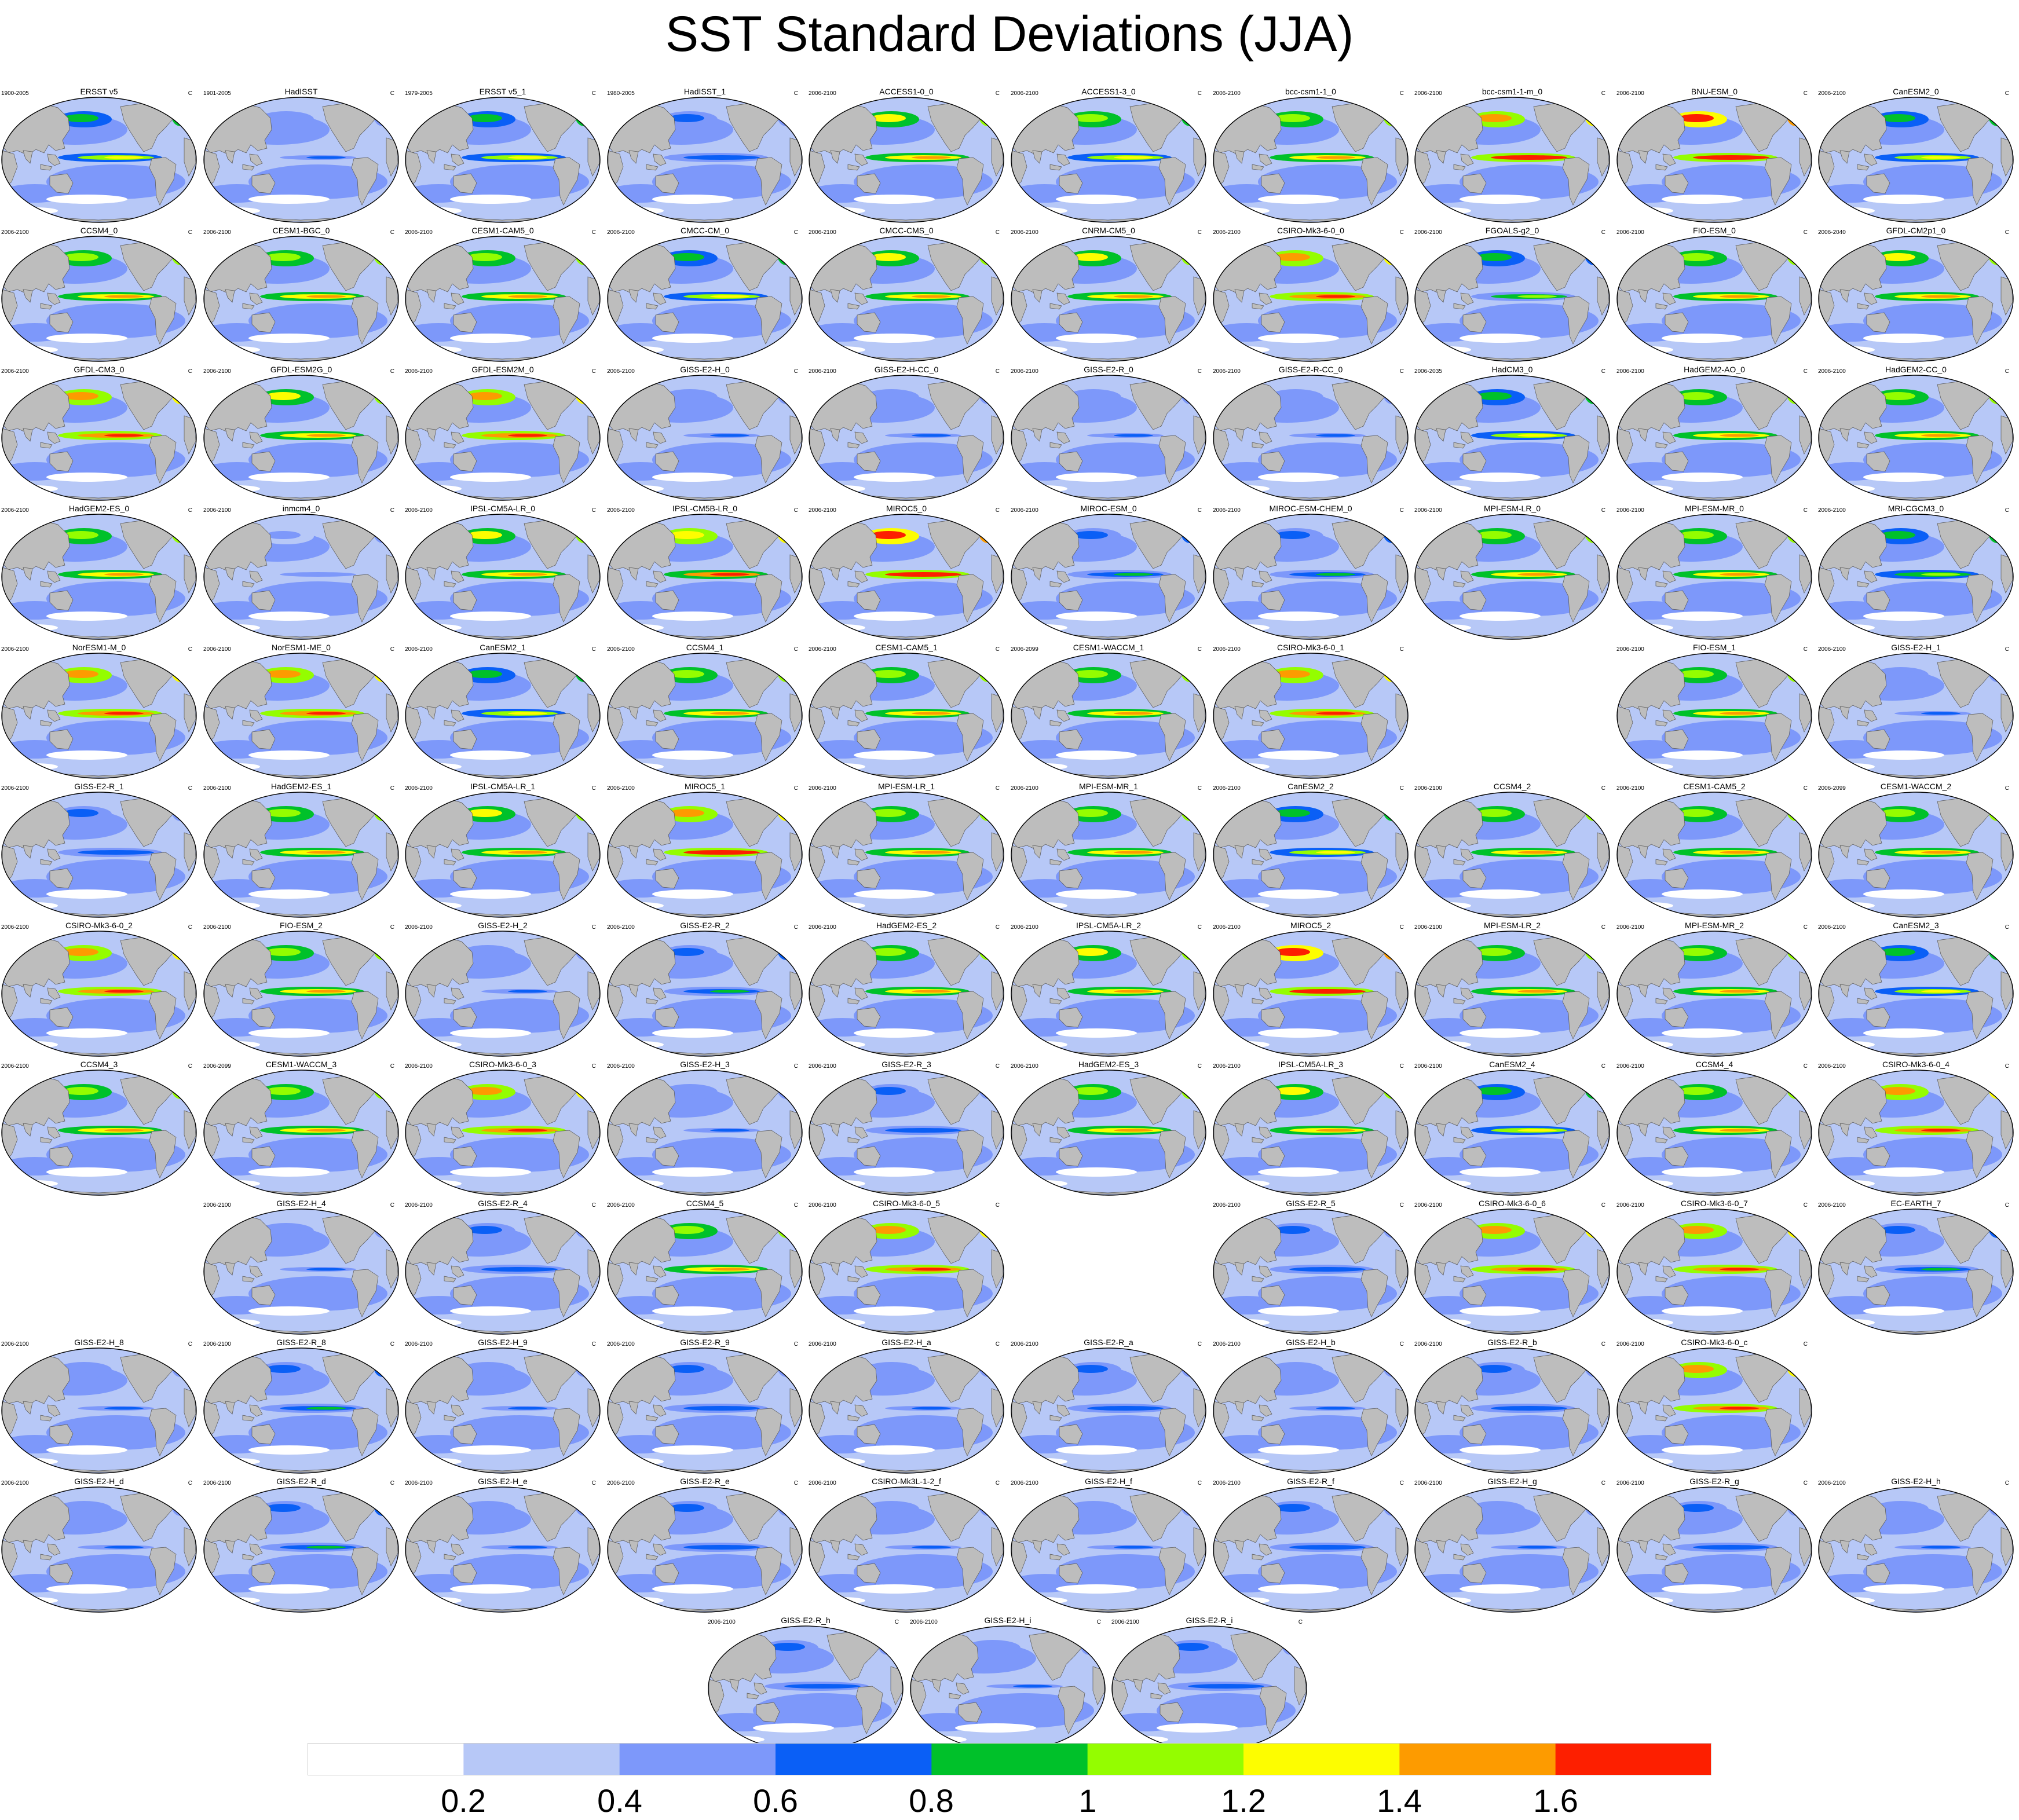 The height and width of the screenshot is (1820, 2019). What do you see at coordinates (705, 434) in the screenshot?
I see `map-panel: GISS-E2-H_0 2006-2100 C` at bounding box center [705, 434].